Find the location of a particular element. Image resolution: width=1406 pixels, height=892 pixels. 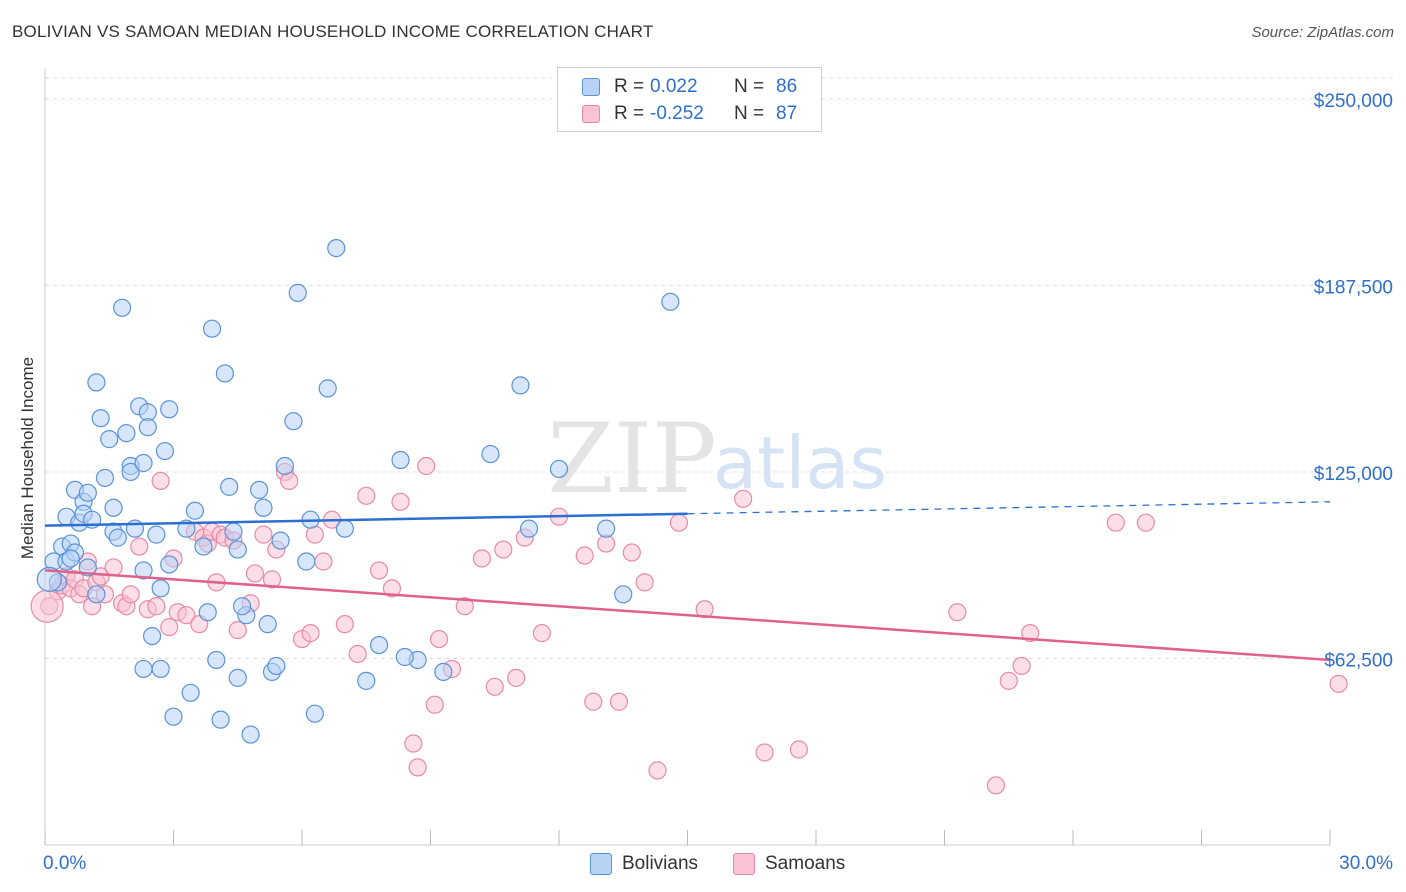

watermark-zip: ZIP is located at coordinates (631, 459).